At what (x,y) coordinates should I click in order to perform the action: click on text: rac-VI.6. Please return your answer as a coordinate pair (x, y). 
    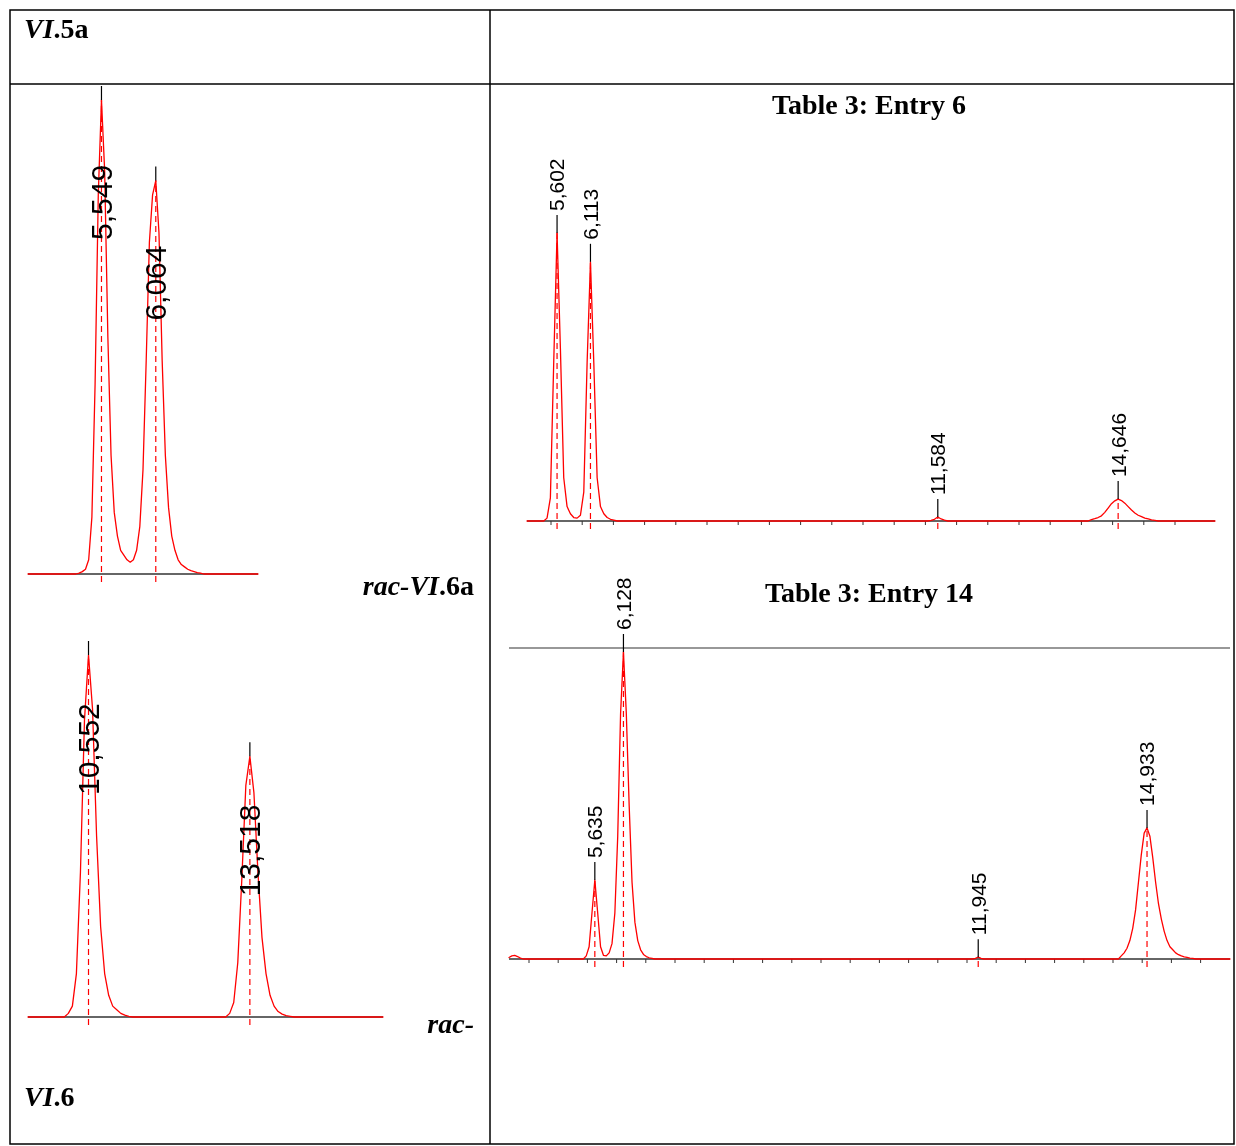
    Looking at the image, I should click on (249, 1060).